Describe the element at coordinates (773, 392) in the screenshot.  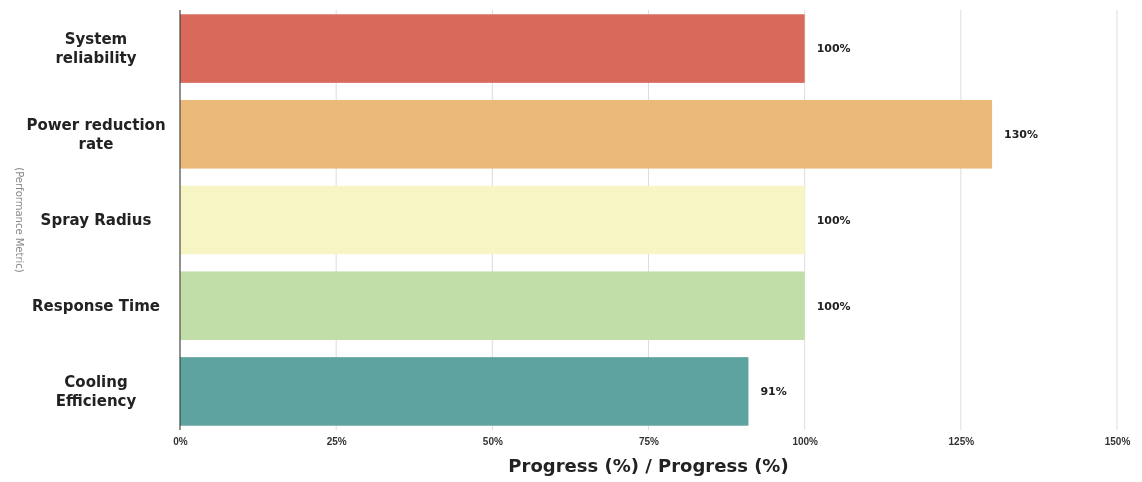
I see `data-label: 91%` at that location.